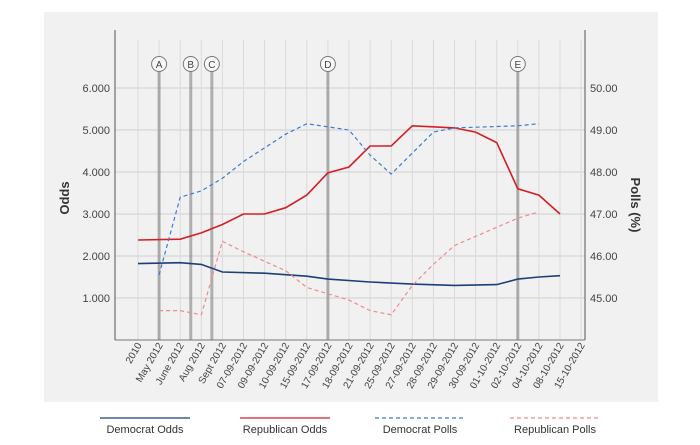  I want to click on event-marker-label: D, so click(327, 65).